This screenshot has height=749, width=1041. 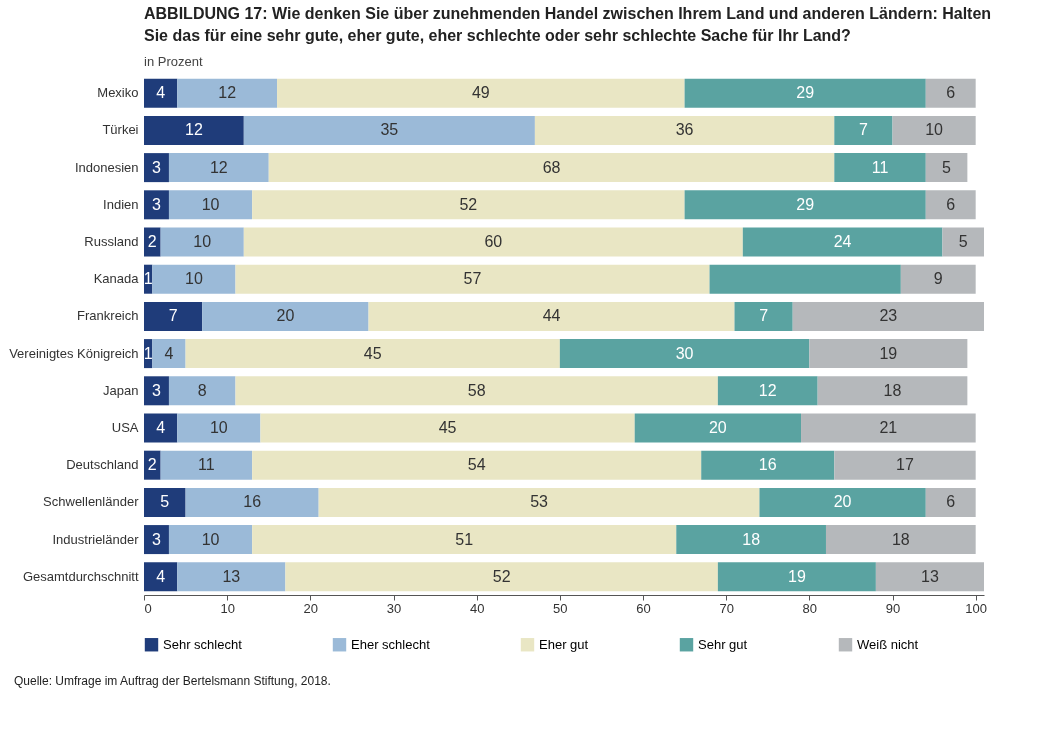 I want to click on y-tick-label: Russland, so click(x=111, y=242).